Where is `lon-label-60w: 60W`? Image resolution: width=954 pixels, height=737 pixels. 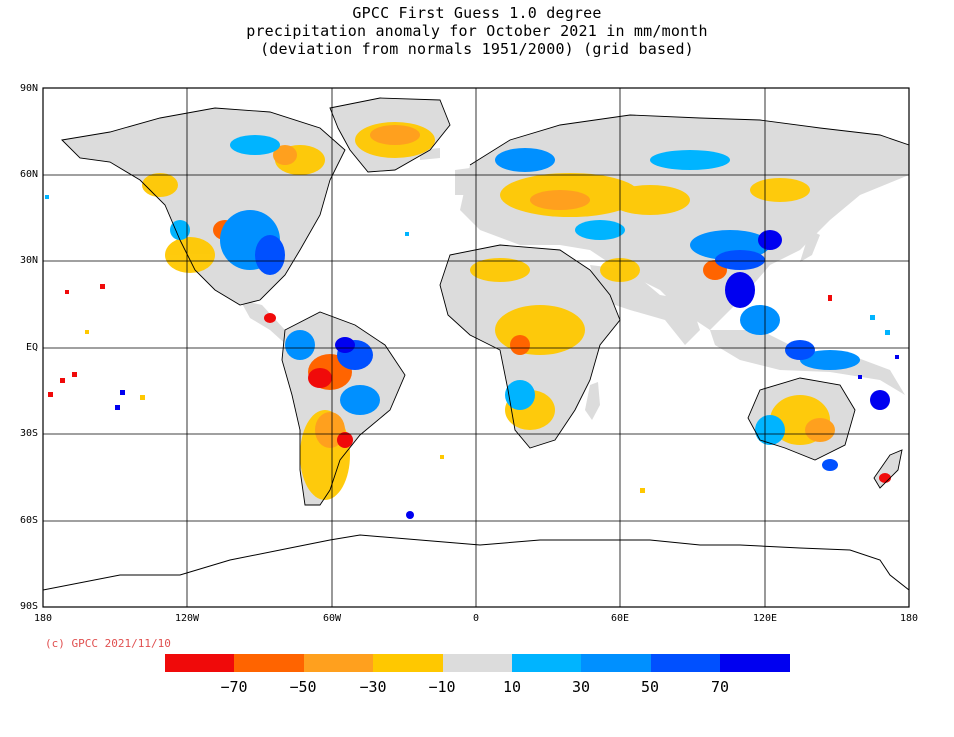 lon-label-60w: 60W is located at coordinates (332, 618).